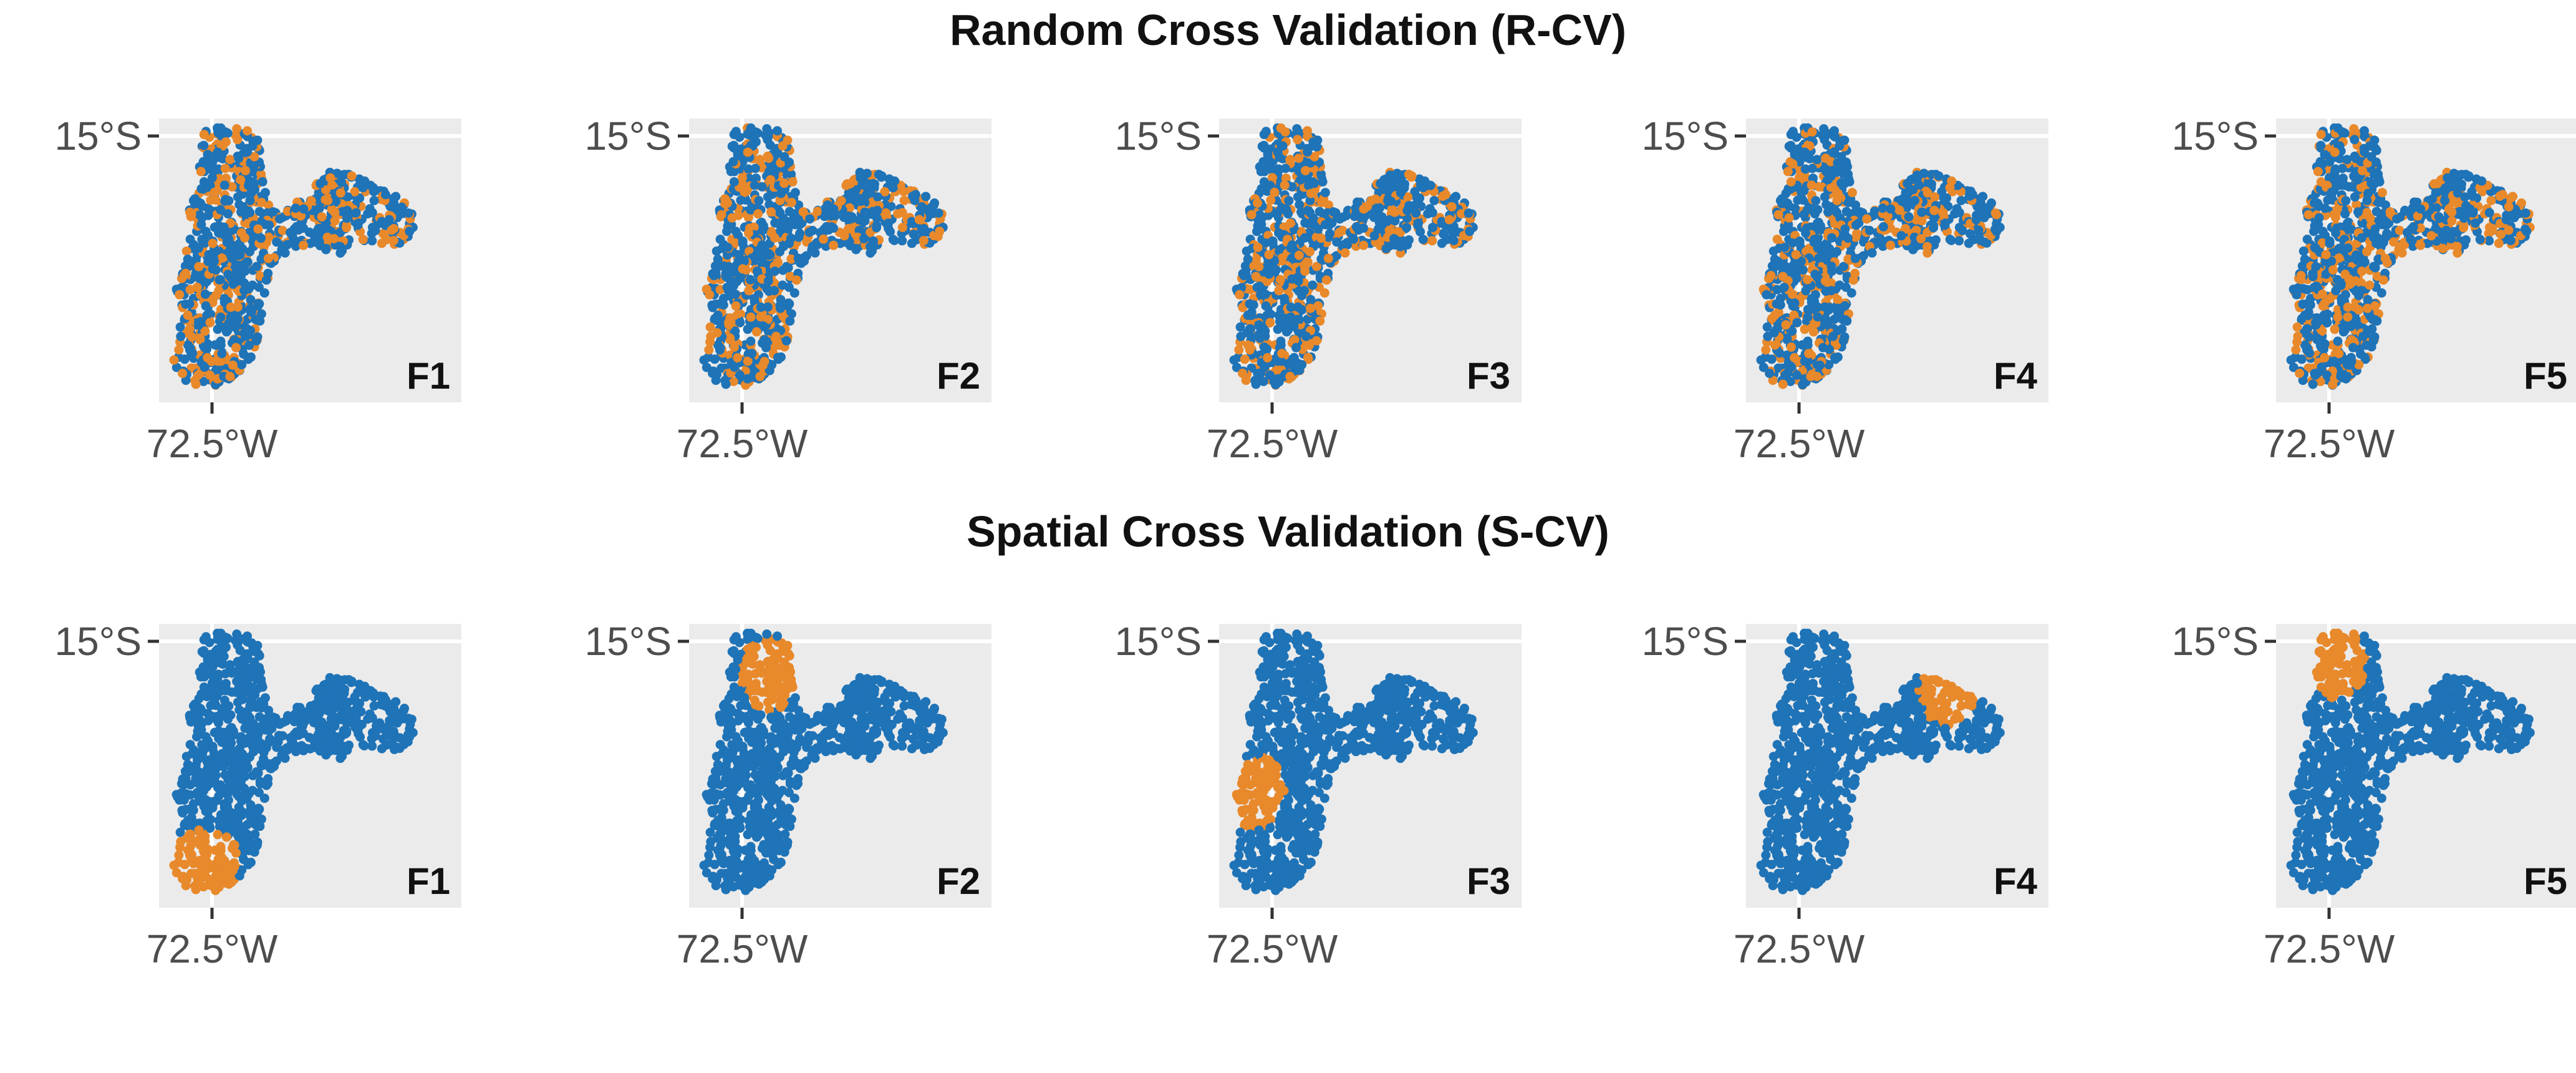  Describe the element at coordinates (2346, 305) in the screenshot. I see `map-svg: 15°S72.5°WF5` at that location.